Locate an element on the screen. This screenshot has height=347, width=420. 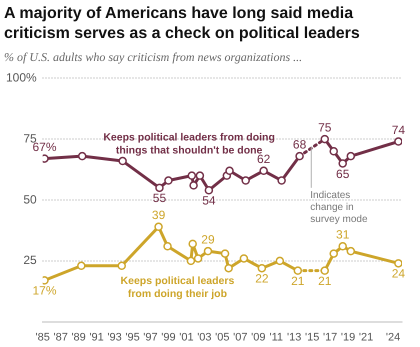
data-label: 55 is located at coordinates (159, 198).